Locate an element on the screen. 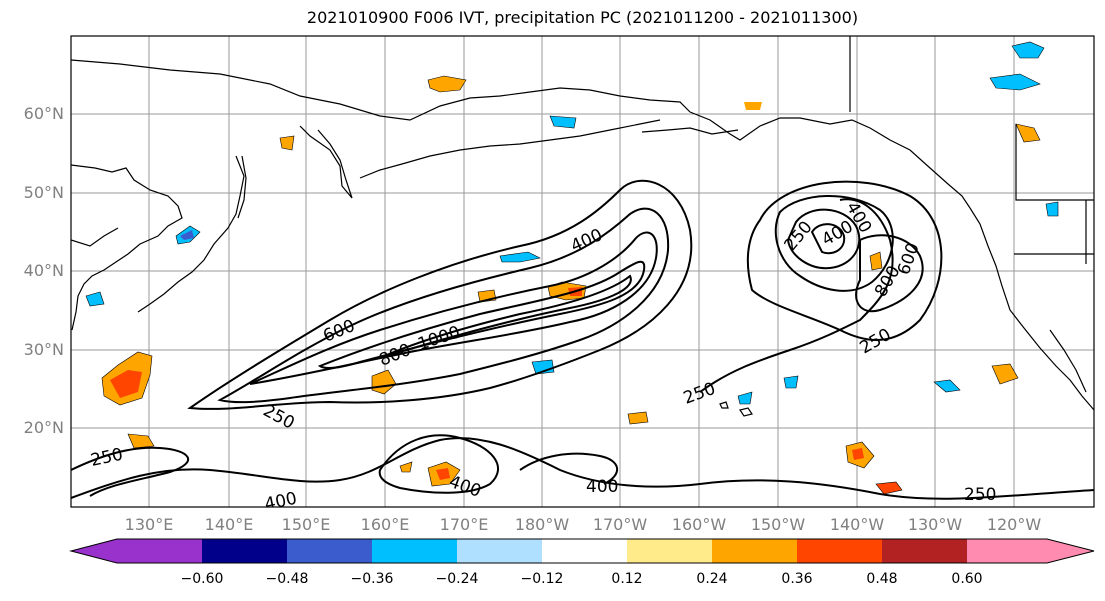  lat-label-50n: 50°N is located at coordinates (43, 192).